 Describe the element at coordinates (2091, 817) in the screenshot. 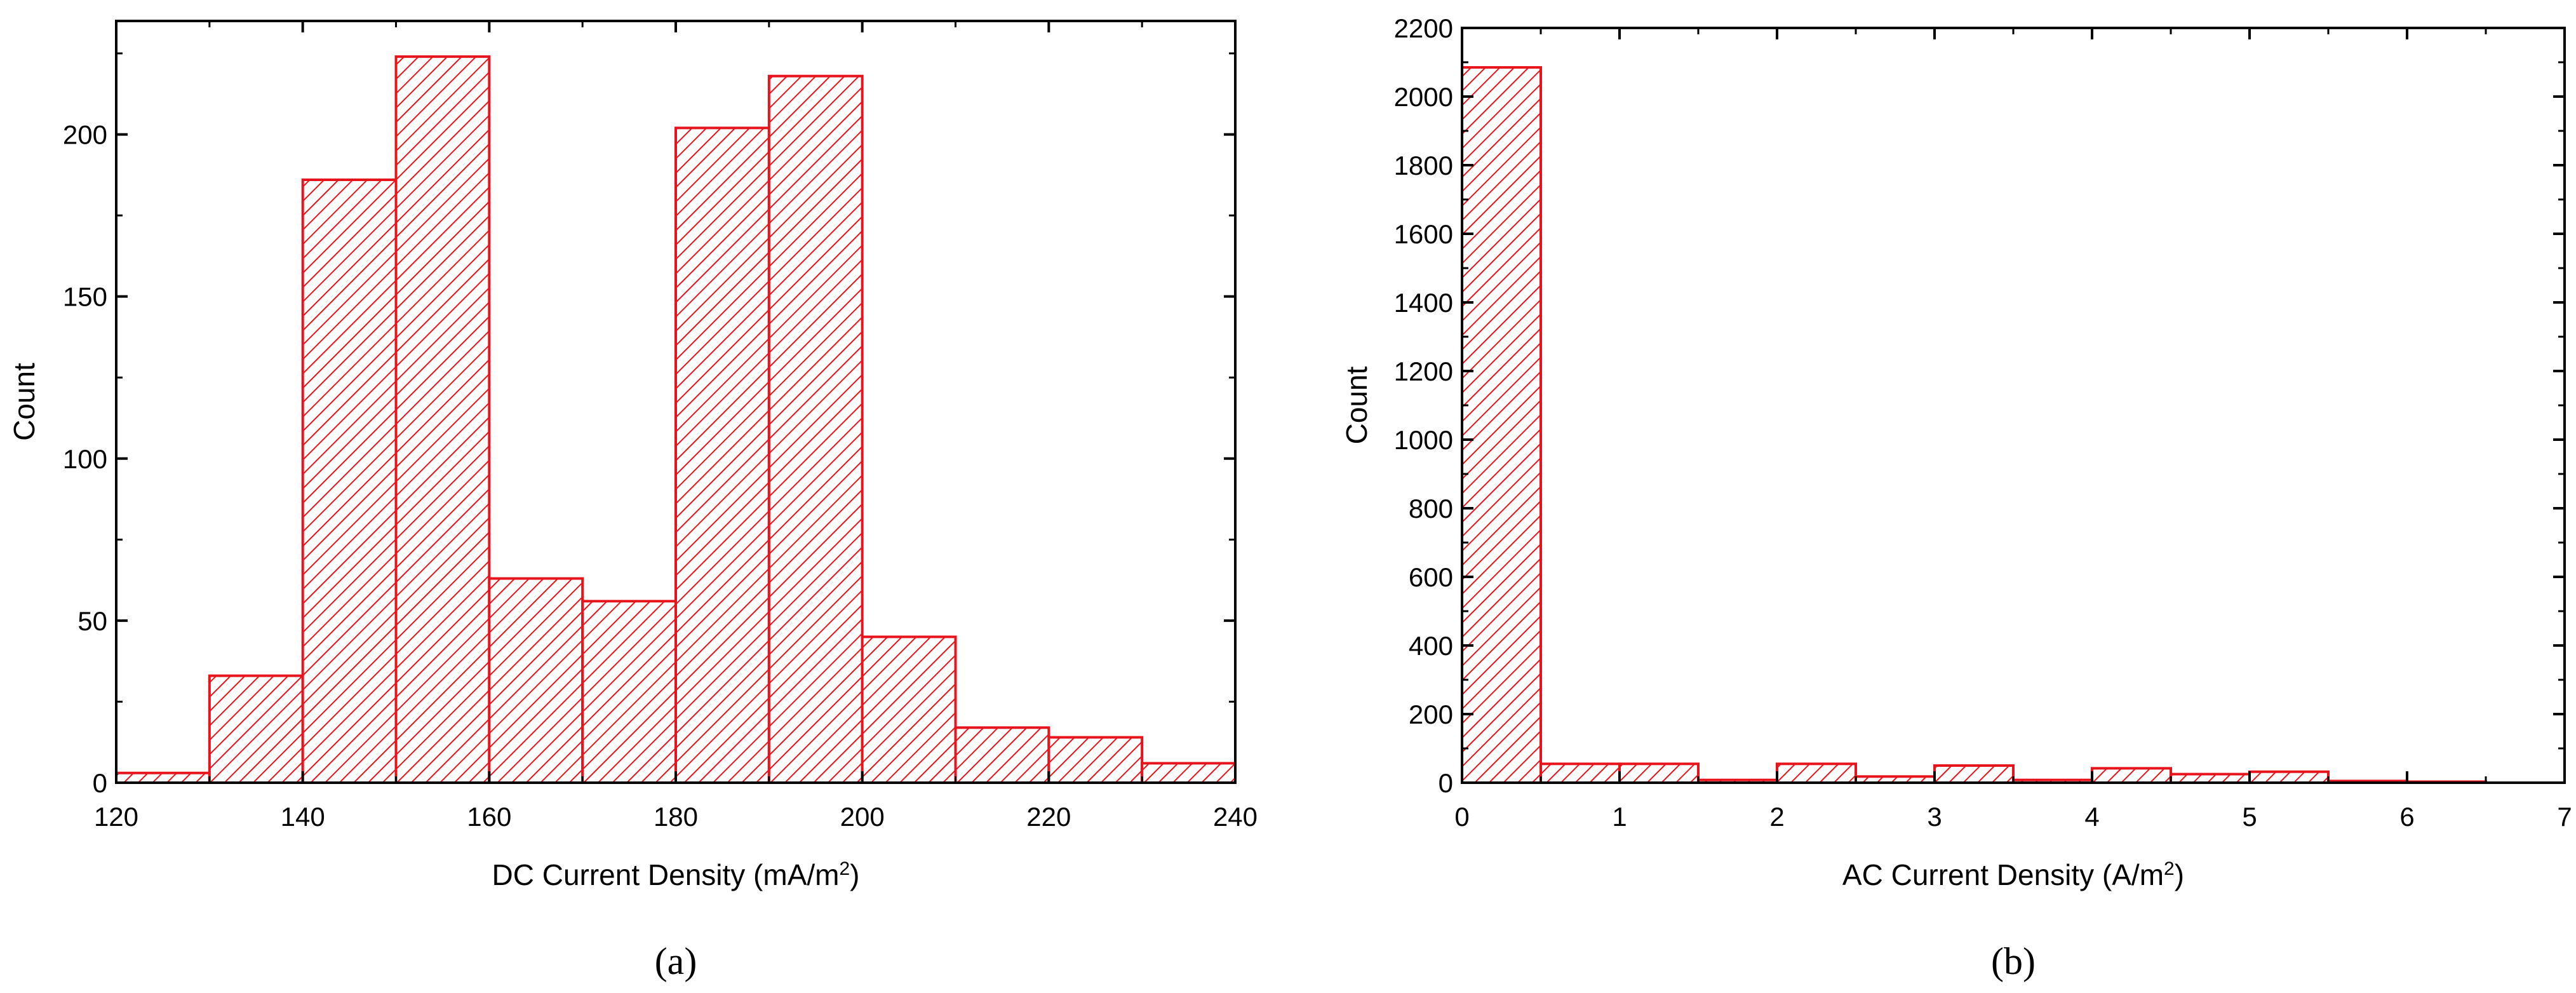

I see `x-tick-label: 4` at that location.